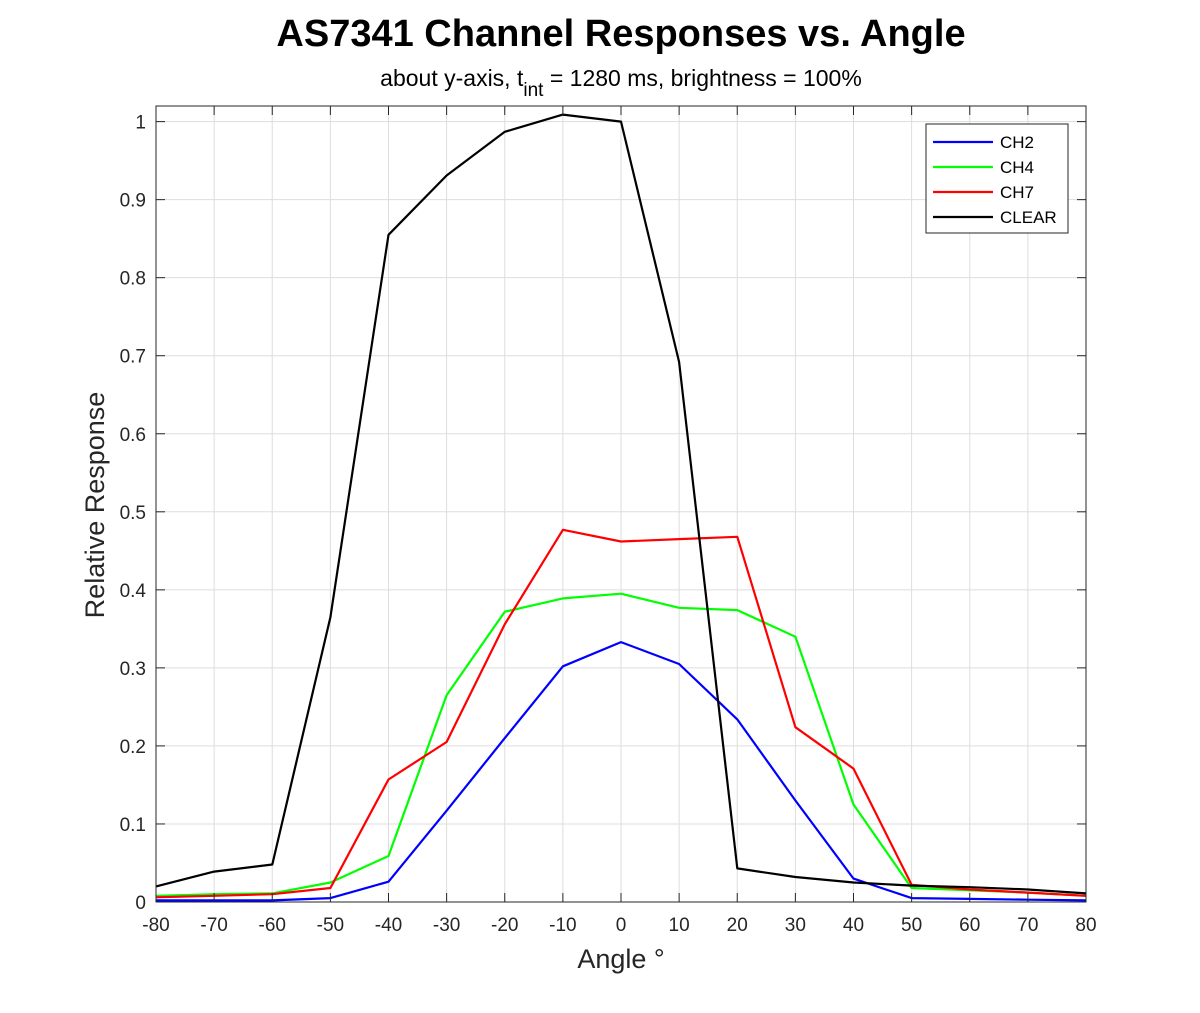 This screenshot has height=1013, width=1200. I want to click on x-tick-label: -20, so click(504, 925).